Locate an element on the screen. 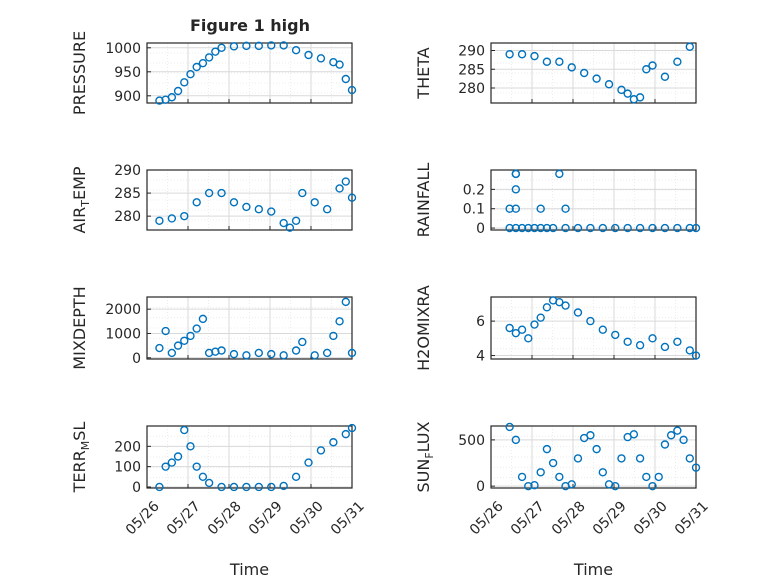 This screenshot has width=778, height=583. subplot-2: 280 285 290 THETA is located at coordinates (555, 73).